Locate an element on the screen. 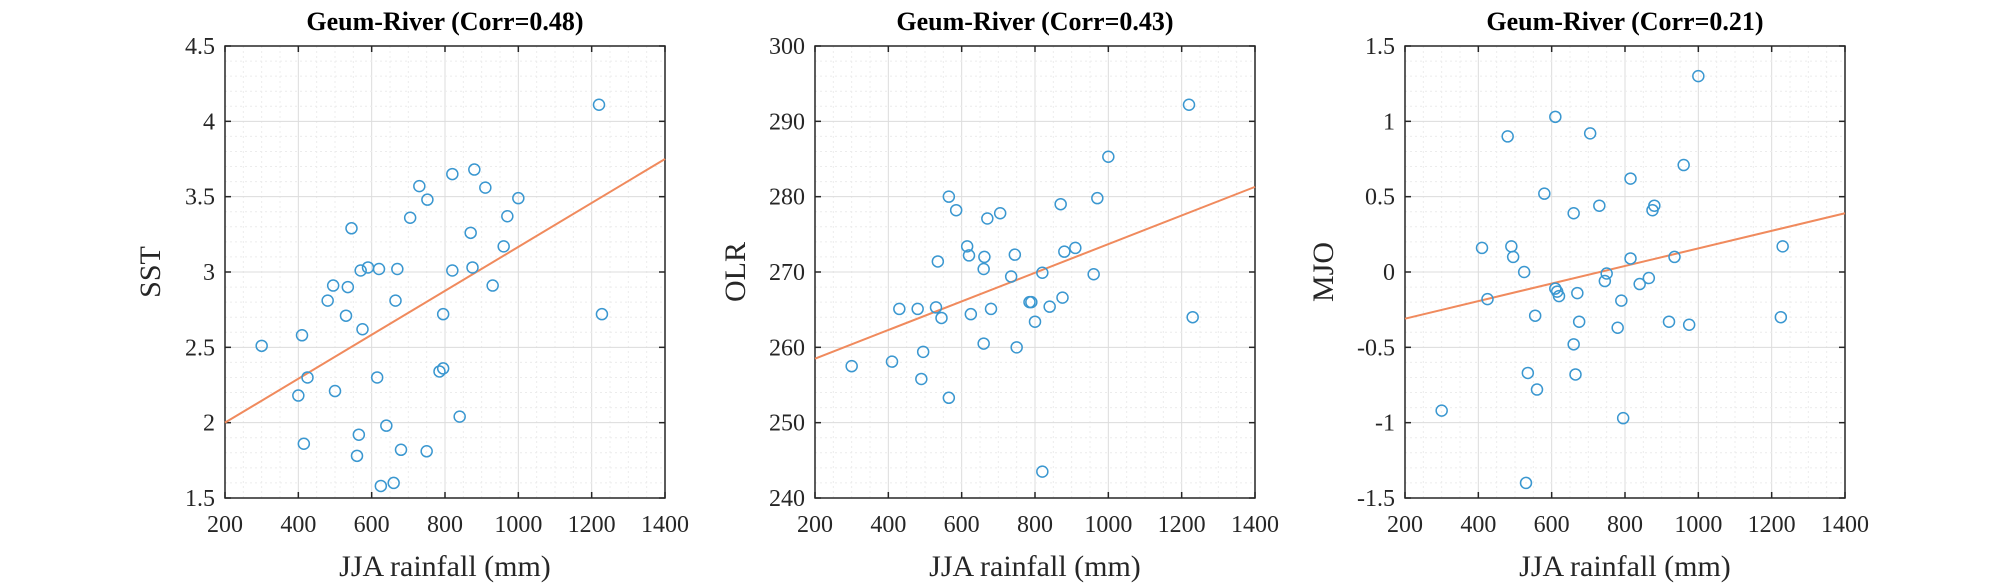 This screenshot has height=584, width=2008. y-tick-label: -1.5 is located at coordinates (1376, 499).